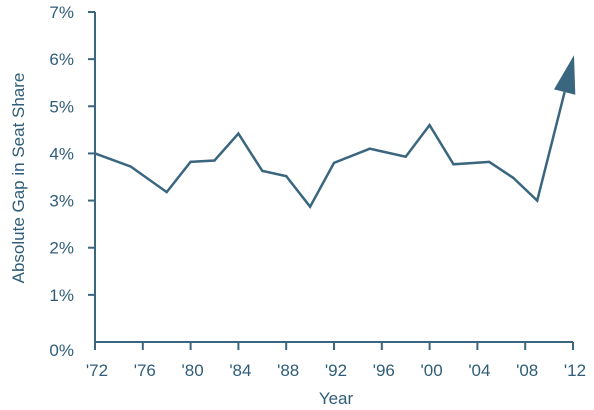 The width and height of the screenshot is (594, 410). I want to click on x-tick-label: '88, so click(288, 370).